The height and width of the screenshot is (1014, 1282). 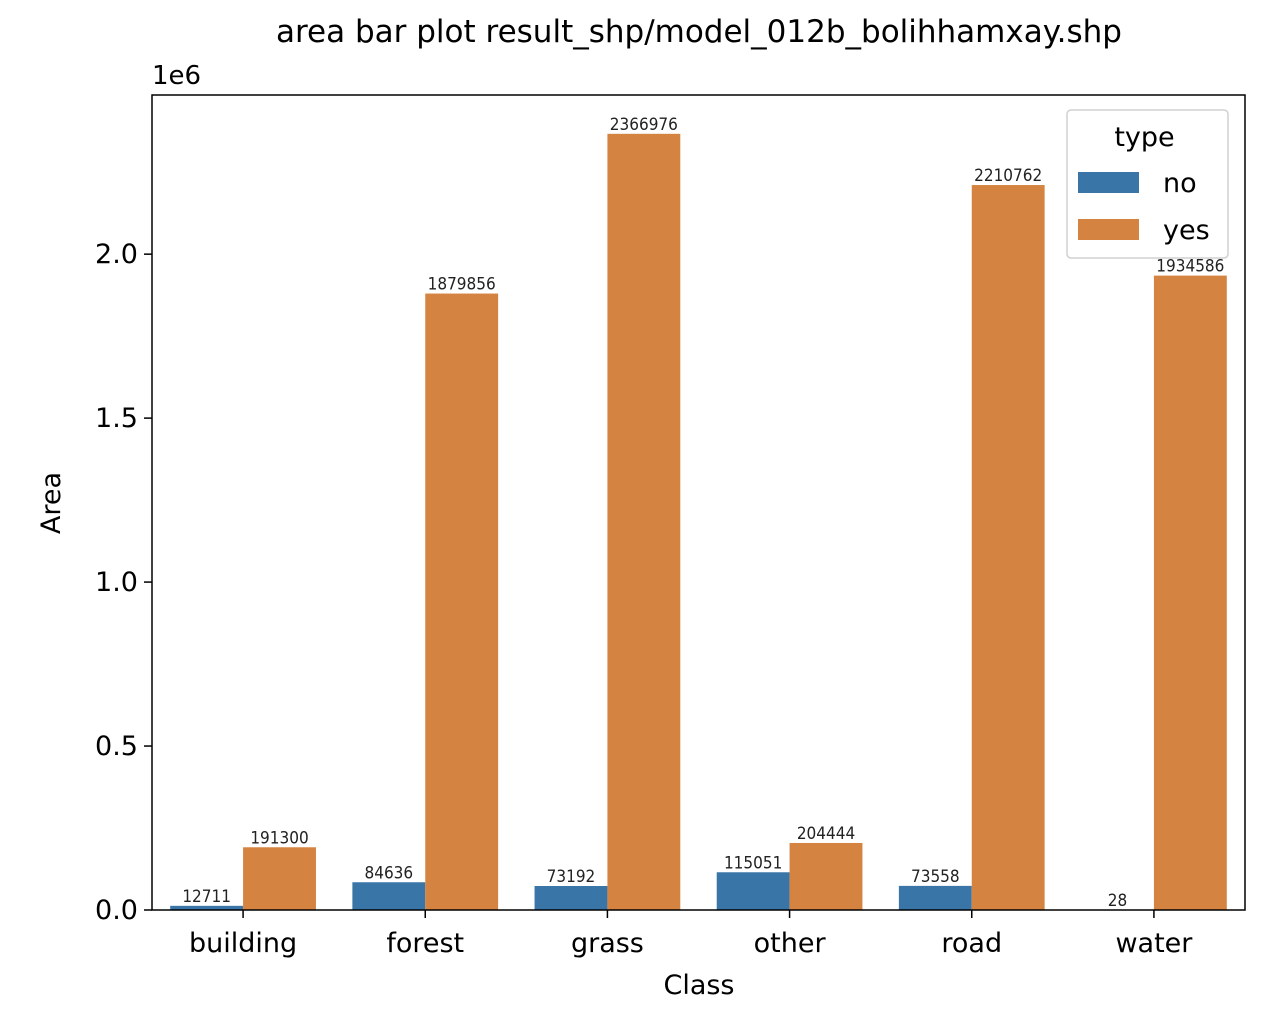 What do you see at coordinates (1008, 176) in the screenshot?
I see `data-label-yes-road: 2210762` at bounding box center [1008, 176].